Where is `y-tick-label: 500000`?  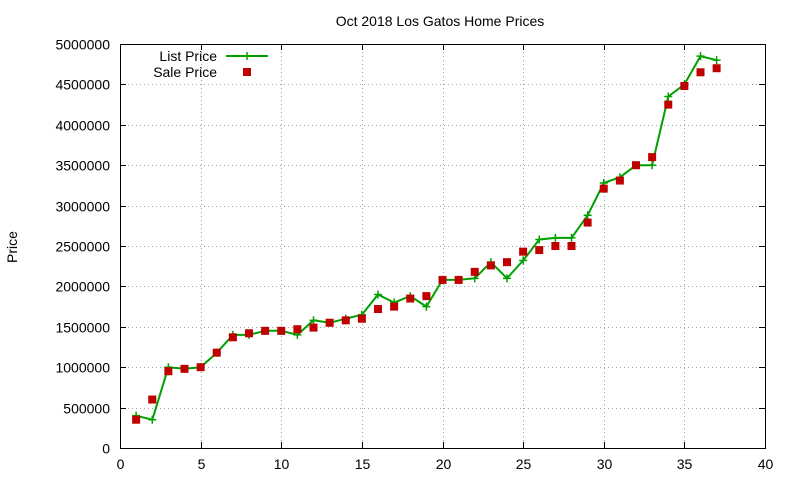
y-tick-label: 500000 is located at coordinates (86, 409).